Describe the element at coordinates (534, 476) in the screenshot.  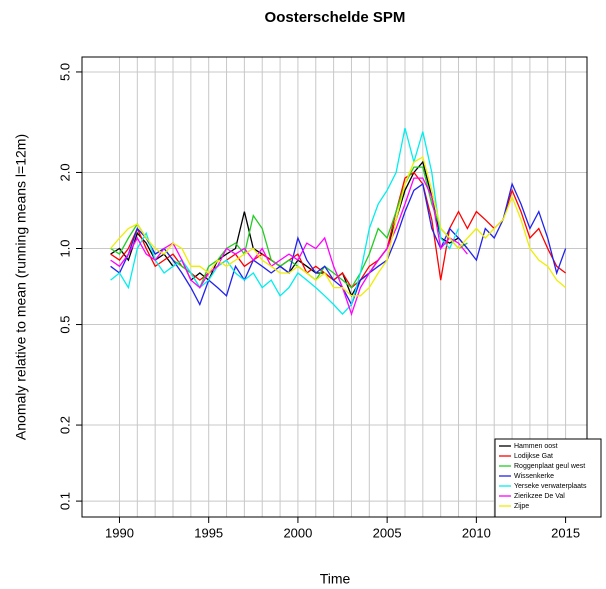
I see `legend-label: Wissenkerke` at that location.